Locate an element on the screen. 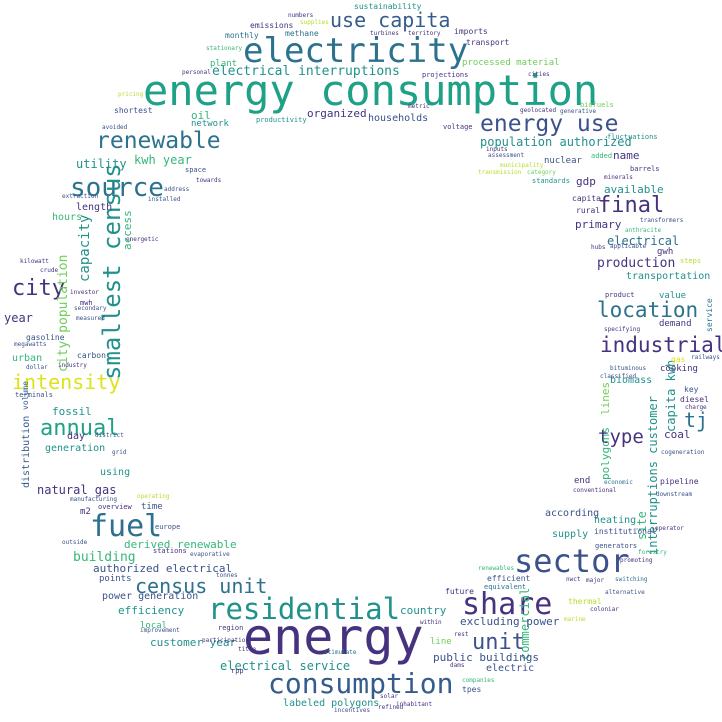  word-source: source is located at coordinates (117, 188).